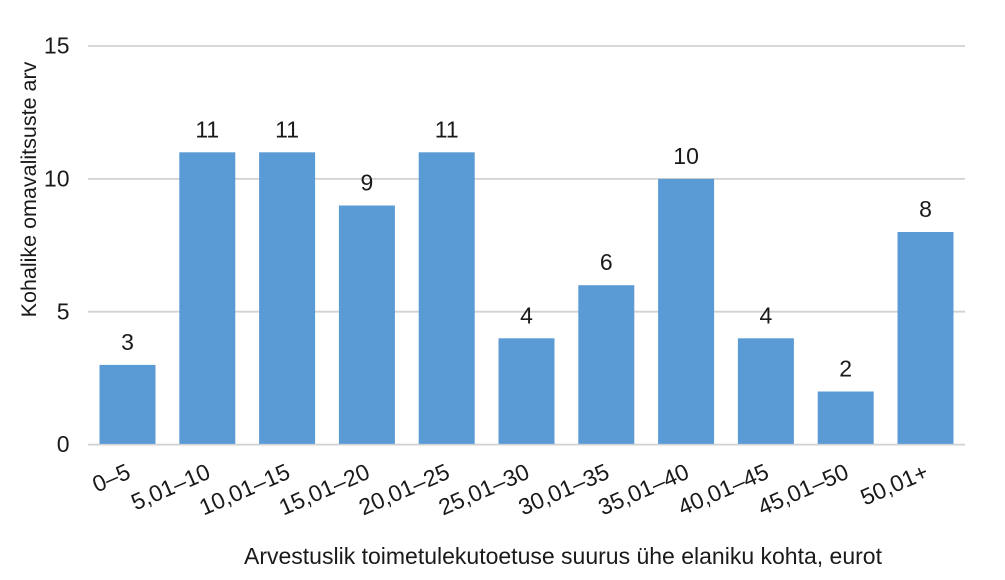  Describe the element at coordinates (127, 342) in the screenshot. I see `svg-text: 3` at that location.